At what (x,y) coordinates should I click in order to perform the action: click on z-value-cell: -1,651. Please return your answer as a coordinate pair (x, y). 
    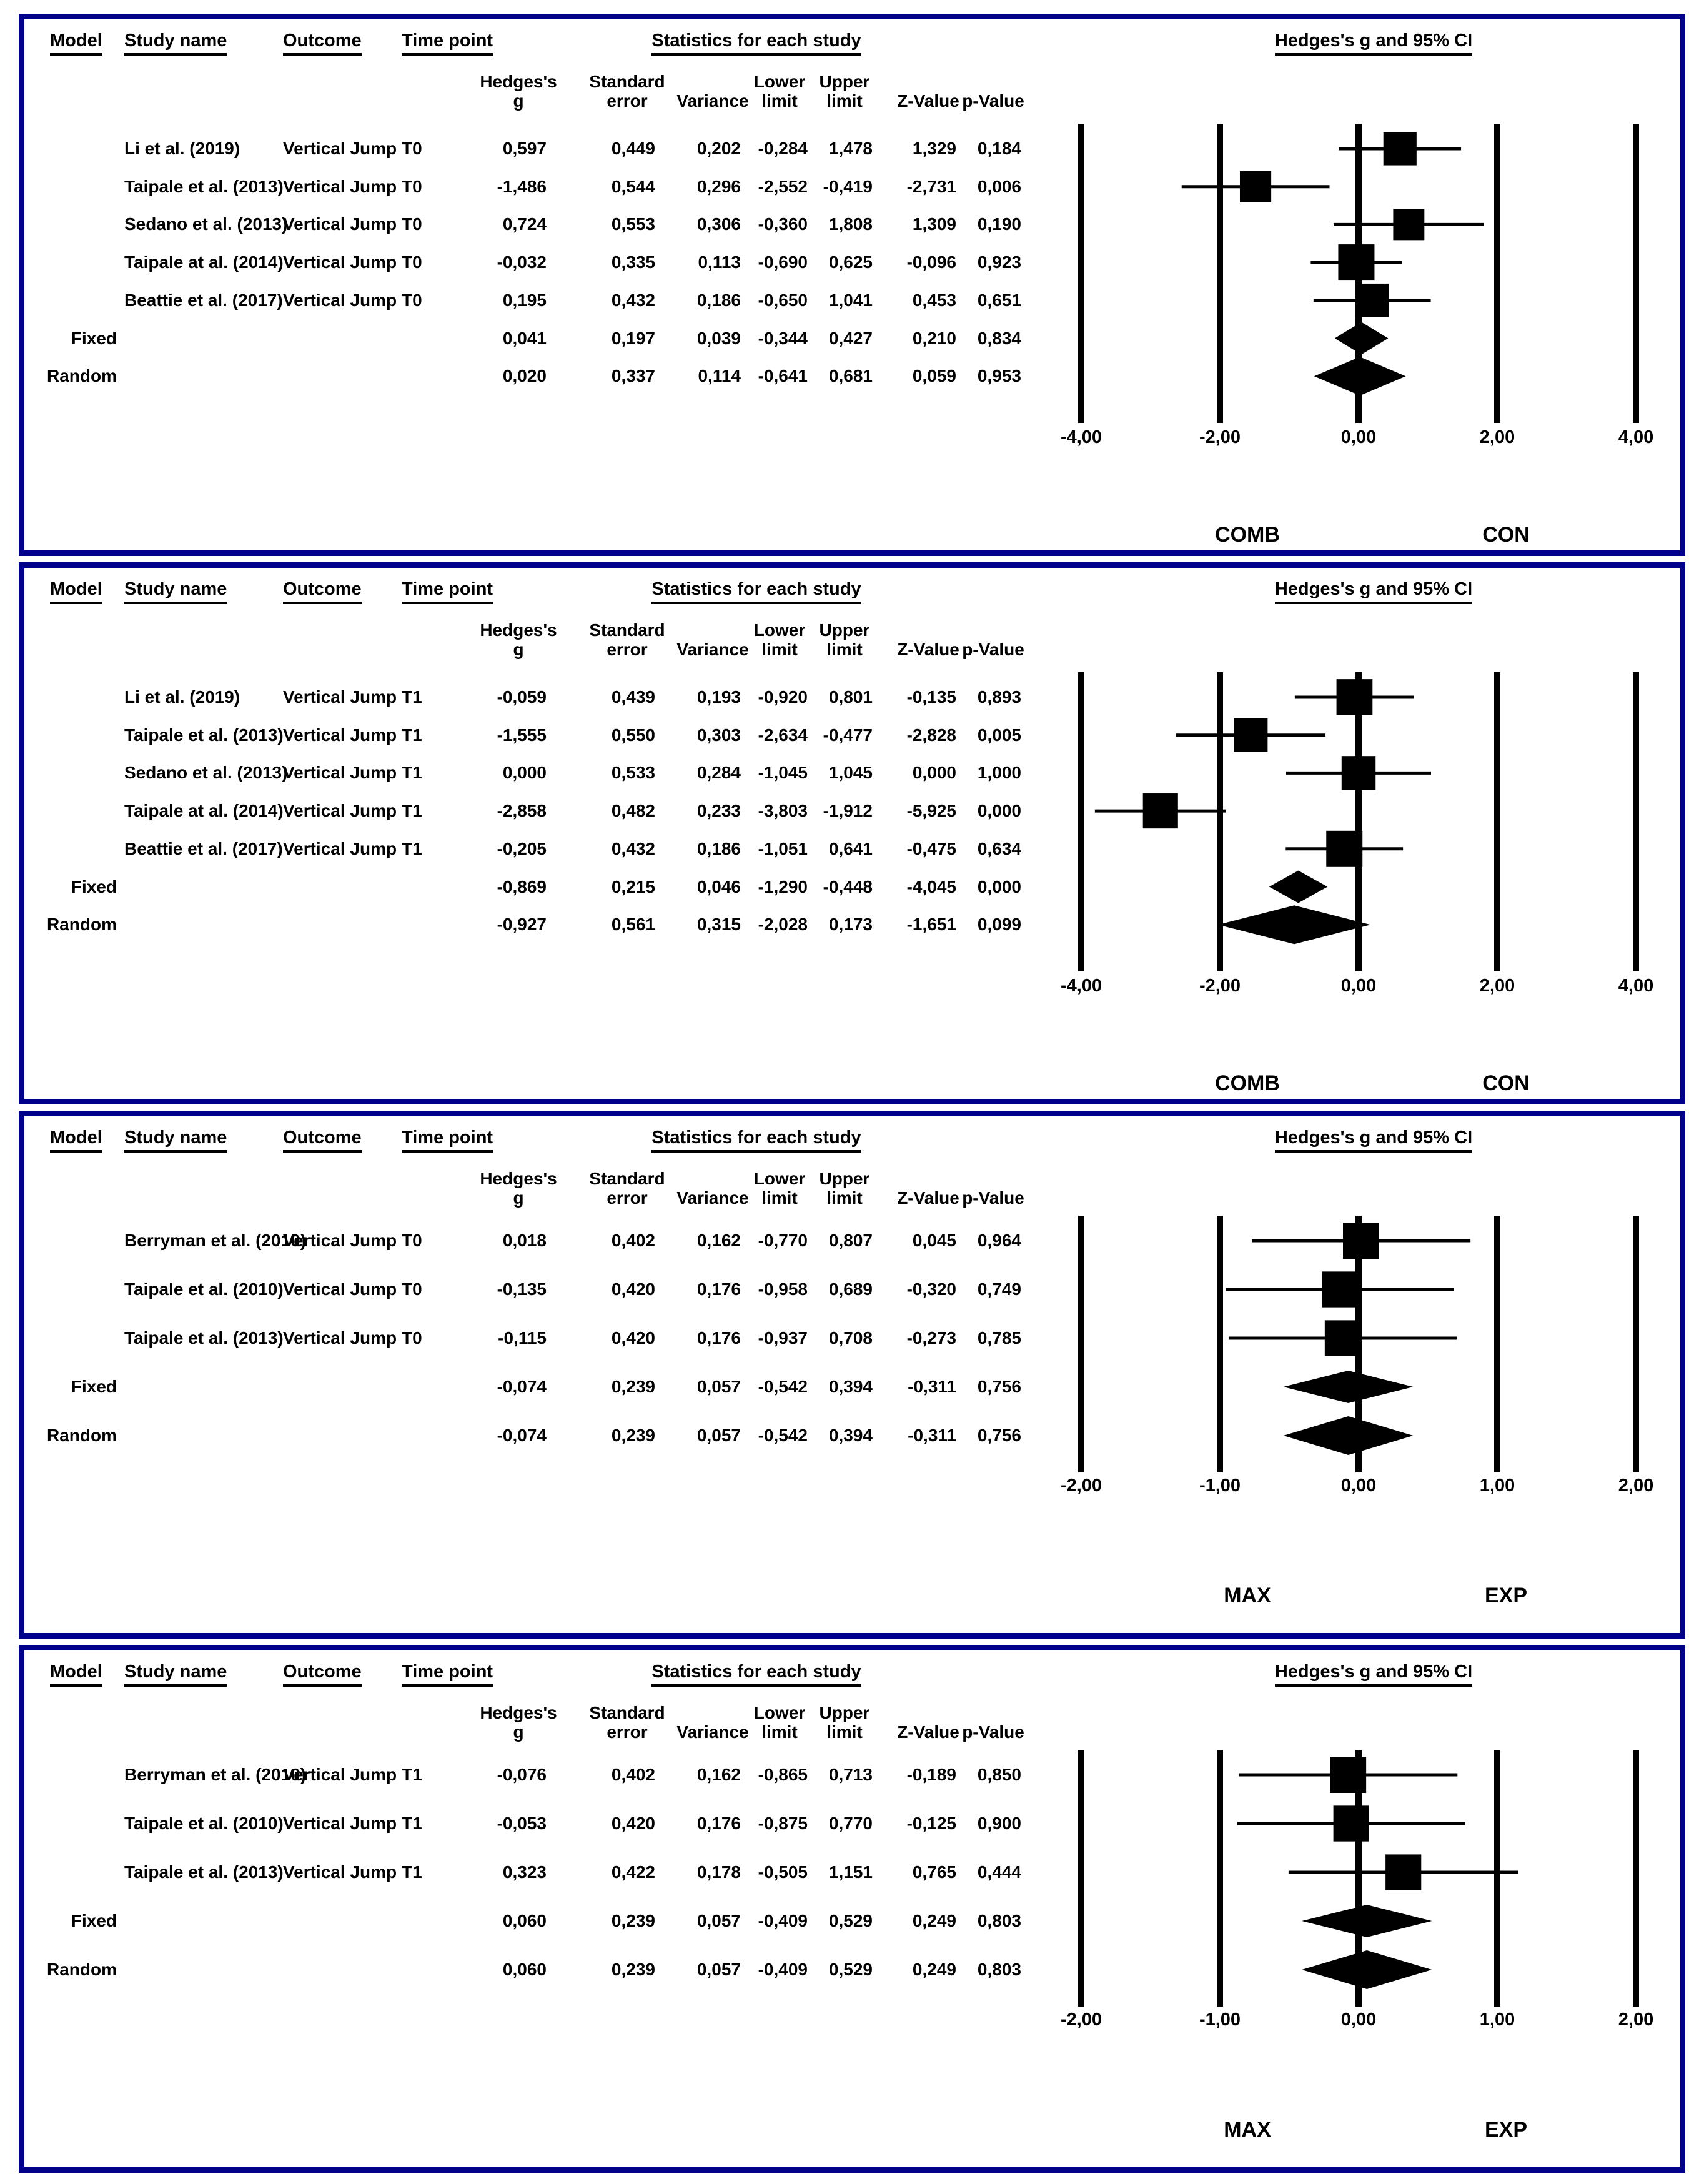
    Looking at the image, I should click on (931, 925).